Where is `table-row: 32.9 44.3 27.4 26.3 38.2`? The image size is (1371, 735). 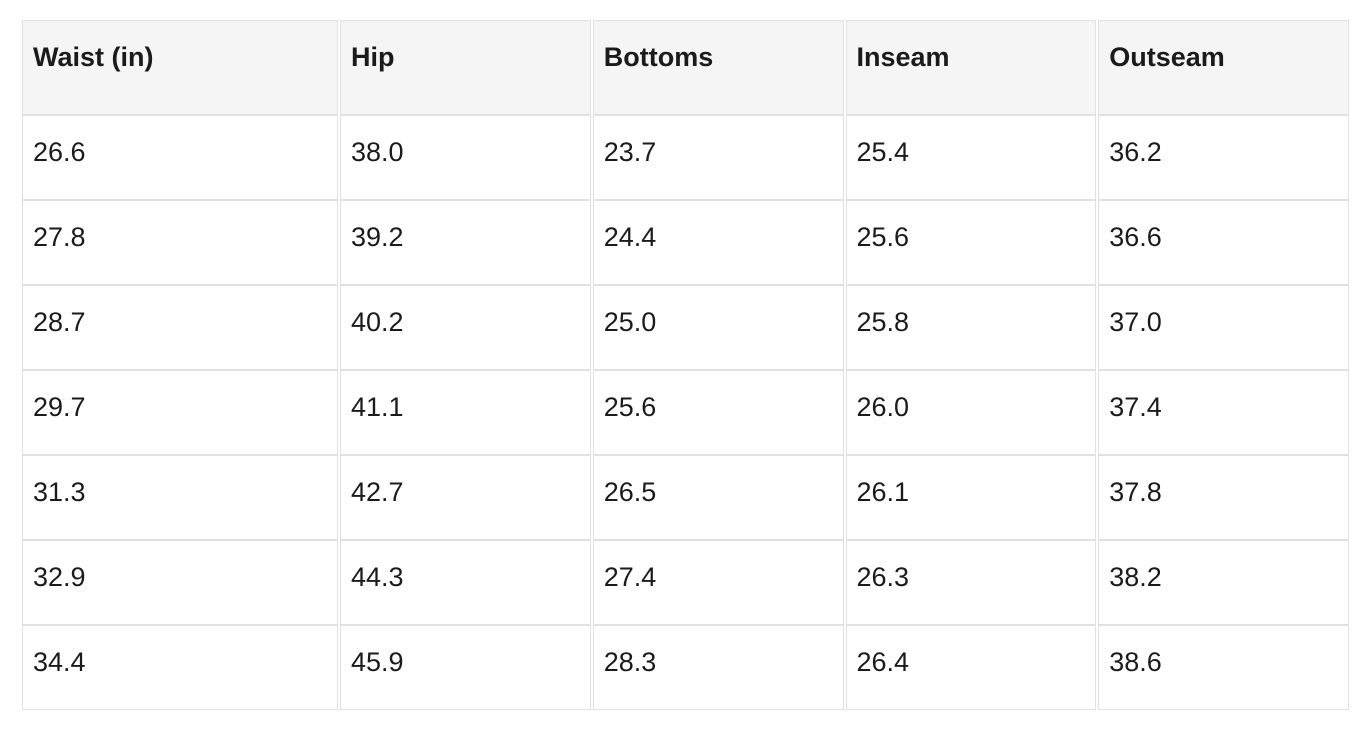
table-row: 32.9 44.3 27.4 26.3 38.2 is located at coordinates (685, 582).